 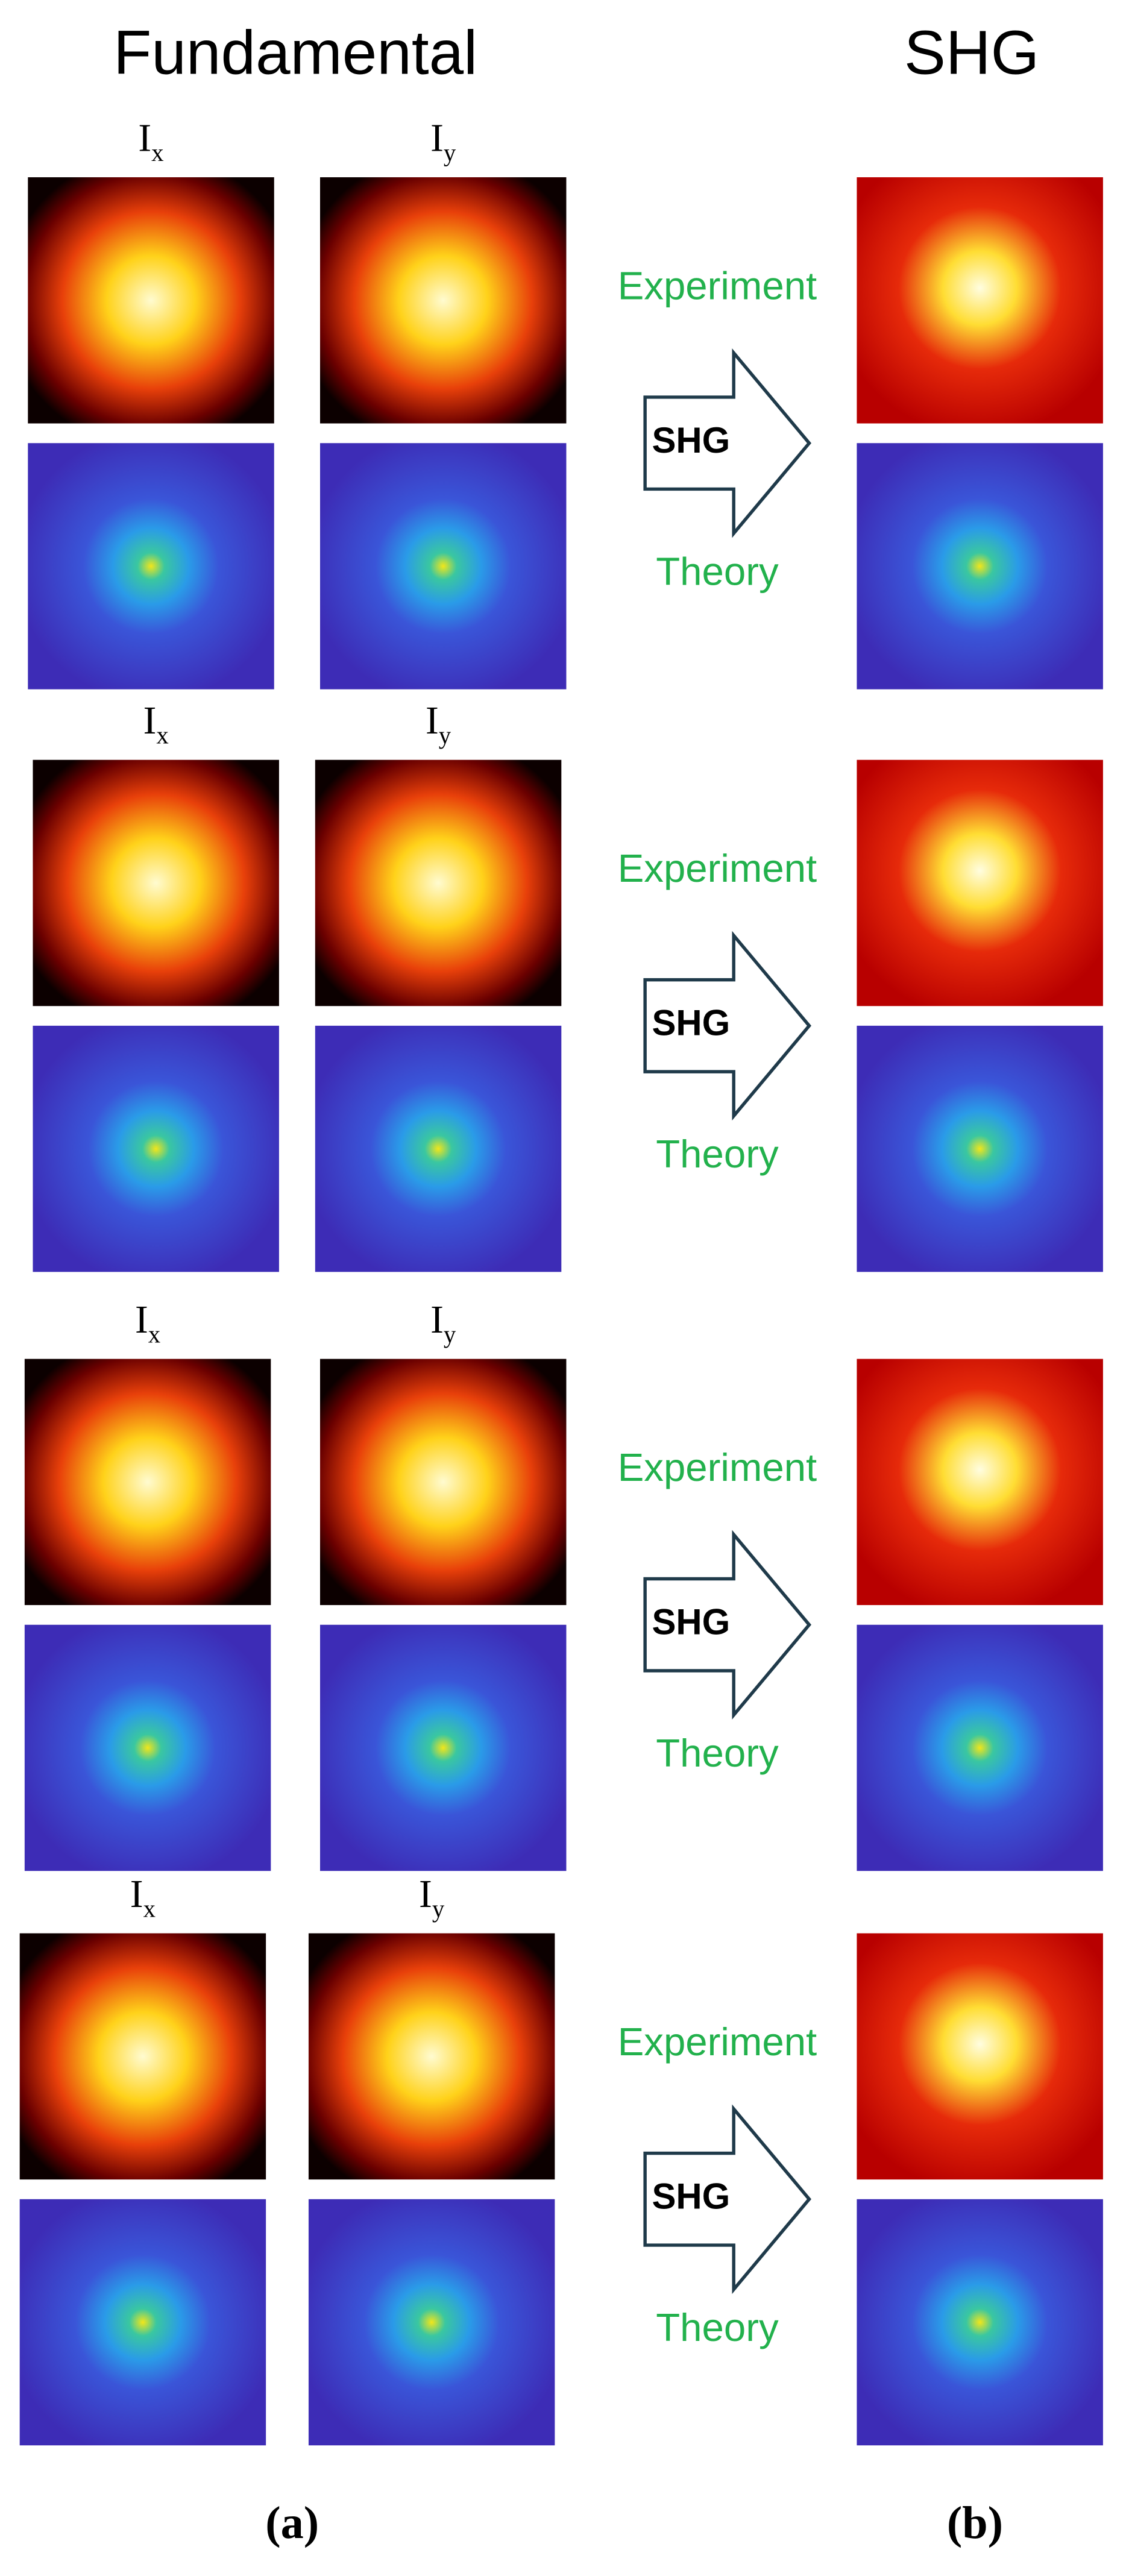 What do you see at coordinates (295, 52) in the screenshot?
I see `header-left: Fundamental` at bounding box center [295, 52].